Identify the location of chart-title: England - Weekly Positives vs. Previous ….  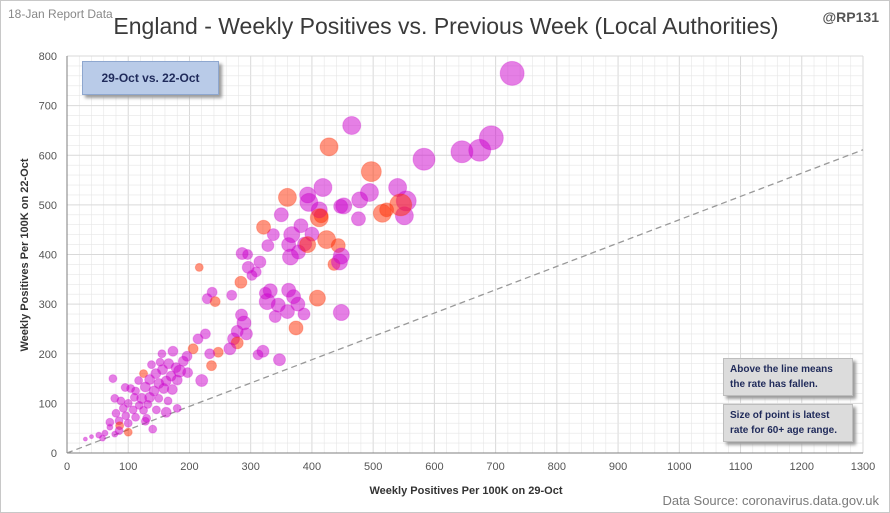
(446, 26).